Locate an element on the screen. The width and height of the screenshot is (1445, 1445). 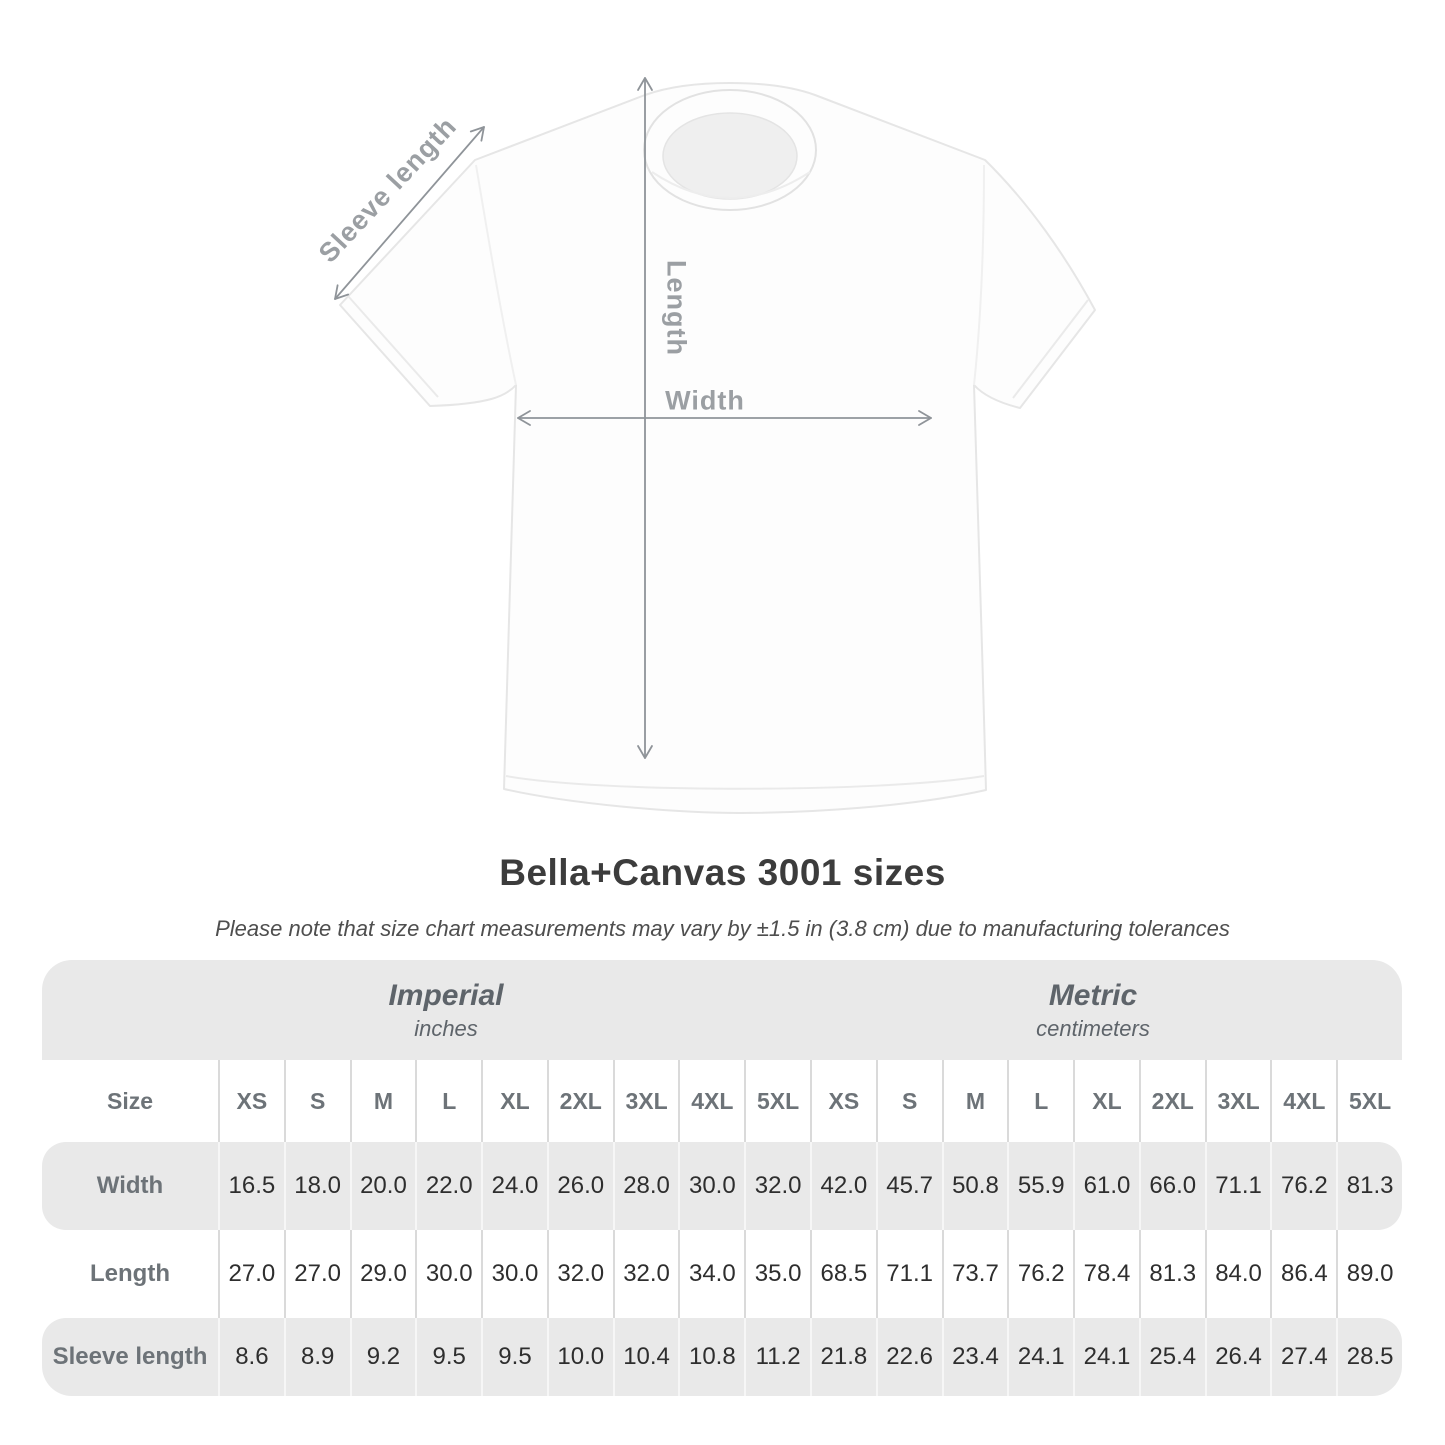
value-cell: 10.0 is located at coordinates (579, 1357).